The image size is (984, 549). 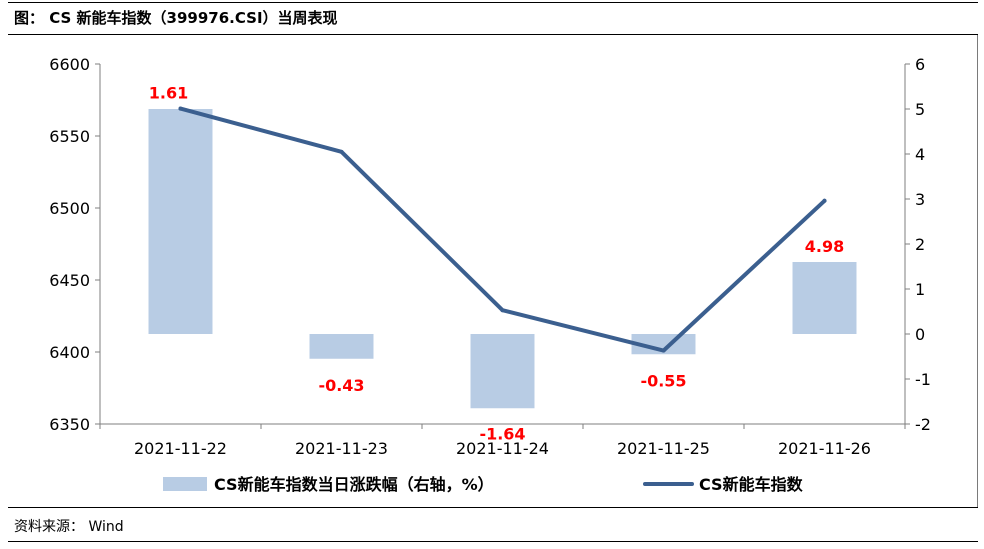 I want to click on right-tick-label: -1, so click(x=923, y=379).